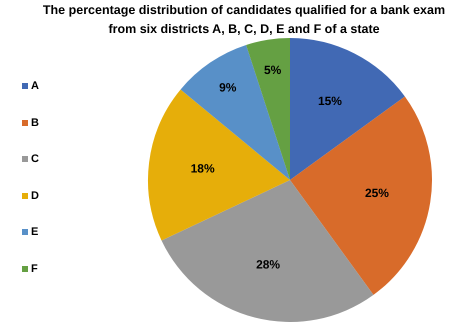 Image resolution: width=450 pixels, height=322 pixels. Describe the element at coordinates (35, 122) in the screenshot. I see `legend-label: B` at that location.